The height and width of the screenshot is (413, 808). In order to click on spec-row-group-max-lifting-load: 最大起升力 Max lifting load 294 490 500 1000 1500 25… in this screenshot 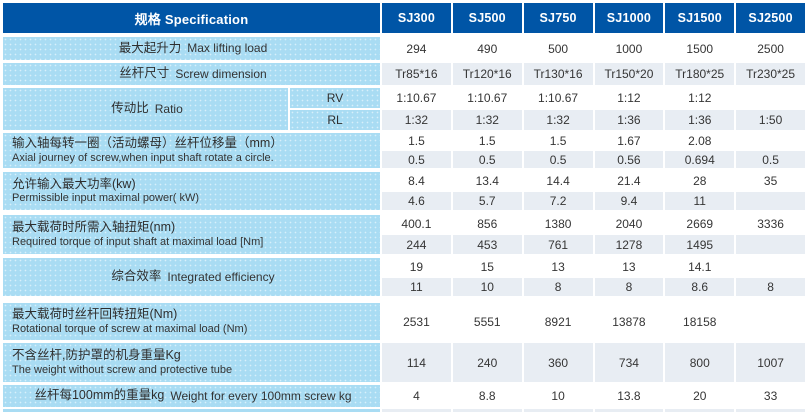, I will do `click(404, 48)`.